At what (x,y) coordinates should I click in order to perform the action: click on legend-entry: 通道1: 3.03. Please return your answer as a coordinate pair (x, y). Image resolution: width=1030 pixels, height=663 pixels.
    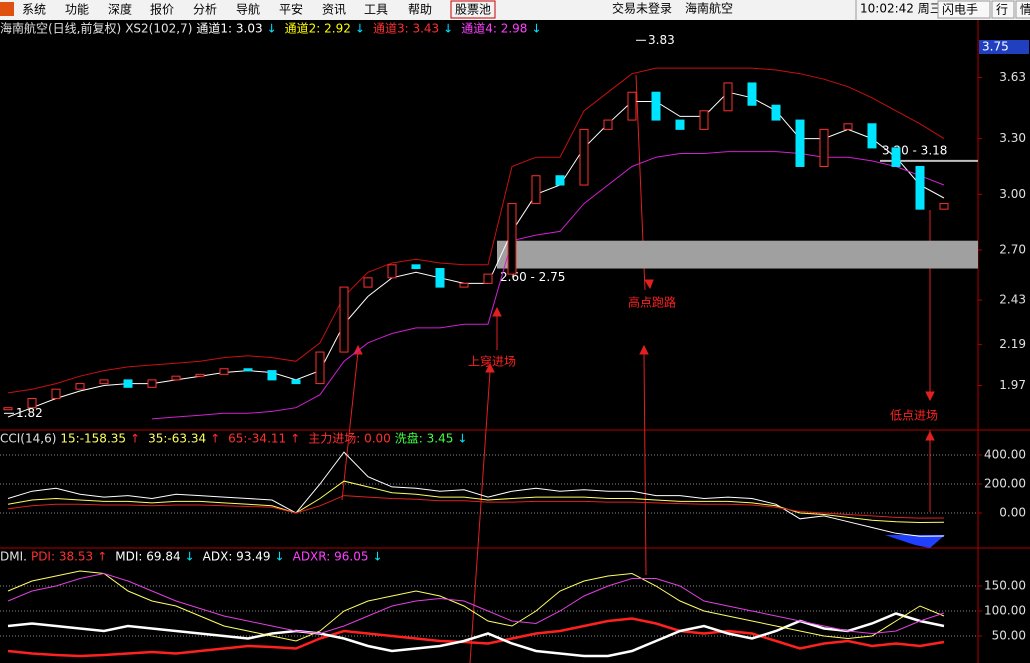
    Looking at the image, I should click on (229, 29).